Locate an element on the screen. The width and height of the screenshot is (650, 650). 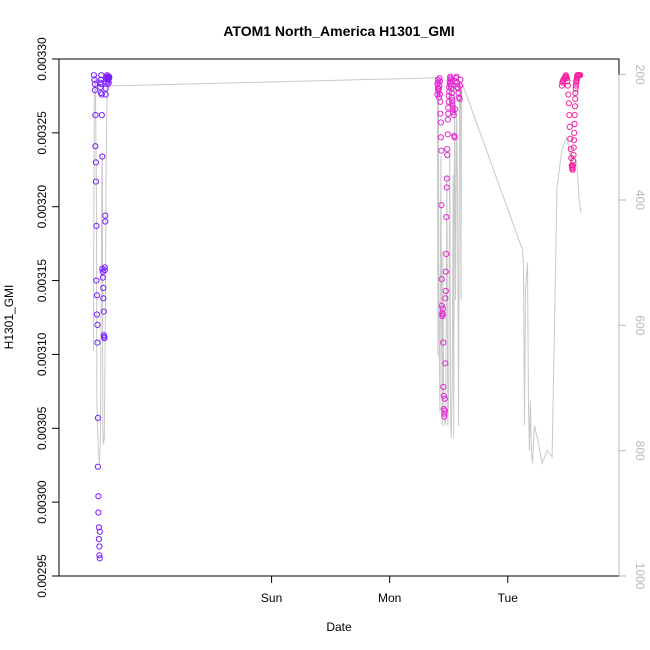
y2-tick-label: 800 is located at coordinates (640, 451).